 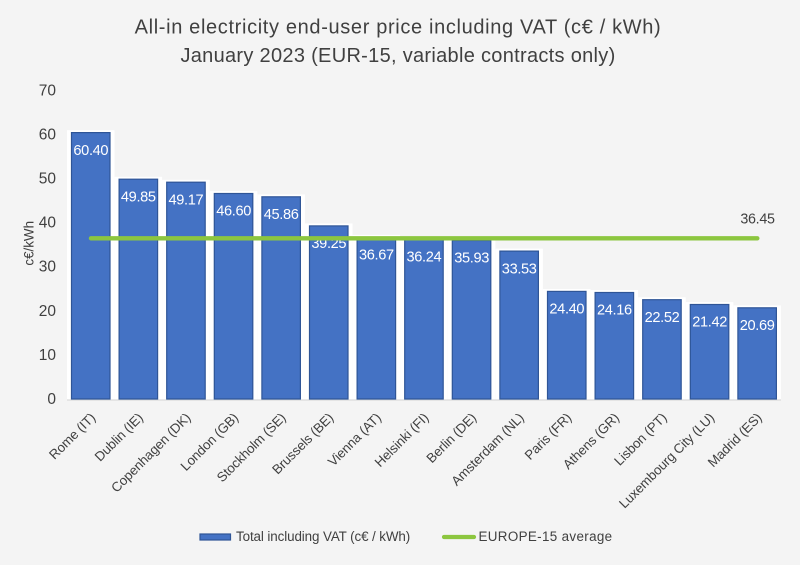 What do you see at coordinates (48, 90) in the screenshot?
I see `svg-text: 70` at bounding box center [48, 90].